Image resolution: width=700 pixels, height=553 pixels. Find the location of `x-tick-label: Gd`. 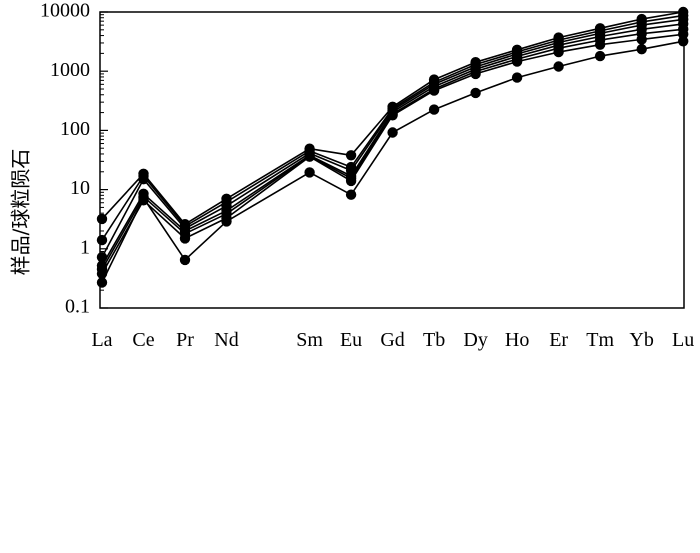

x-tick-label: Gd is located at coordinates (392, 340).